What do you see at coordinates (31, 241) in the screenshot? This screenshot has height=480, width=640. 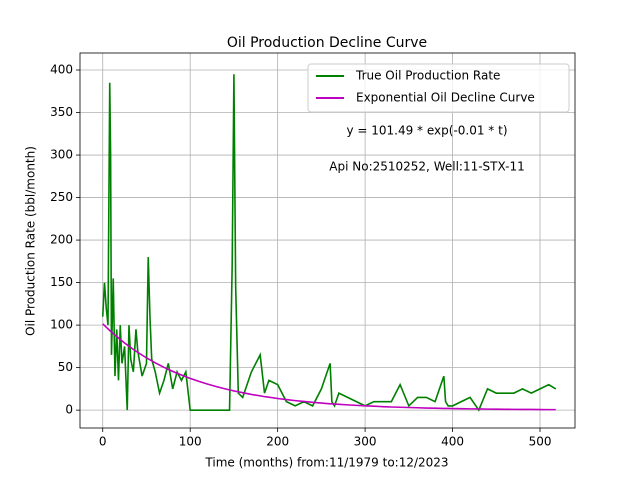 I see `y-axis-label: Oil Production Rate (bbl/month)` at bounding box center [31, 241].